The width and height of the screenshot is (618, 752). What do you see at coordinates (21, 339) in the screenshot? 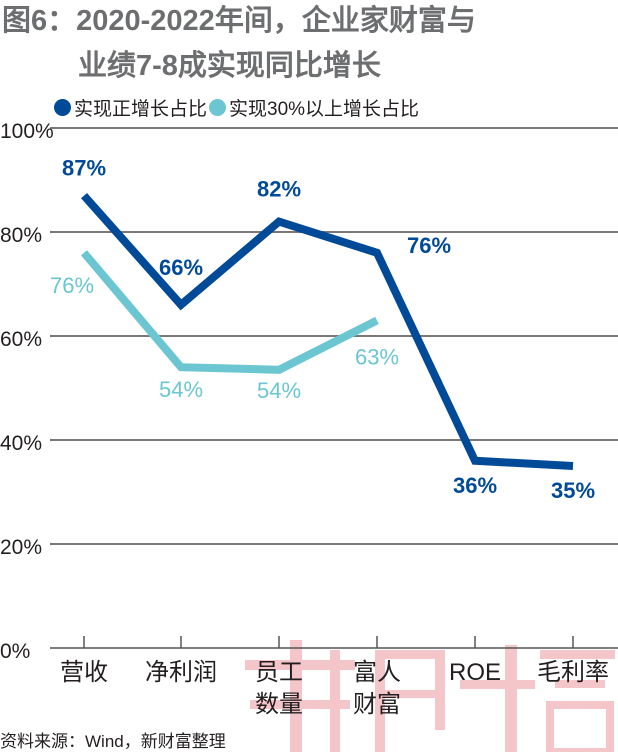
I see `y-tick-label: 60%` at bounding box center [21, 339].